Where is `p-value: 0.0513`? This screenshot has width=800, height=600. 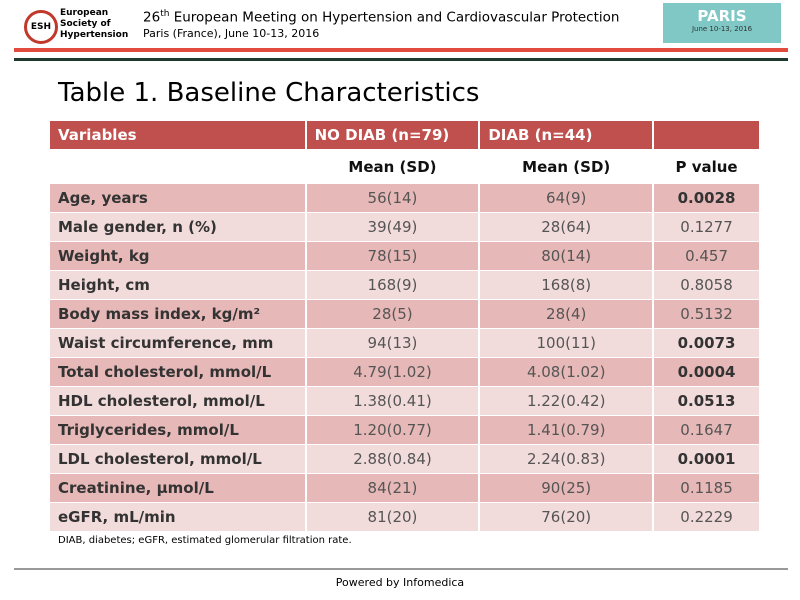
p-value: 0.0513 is located at coordinates (707, 401).